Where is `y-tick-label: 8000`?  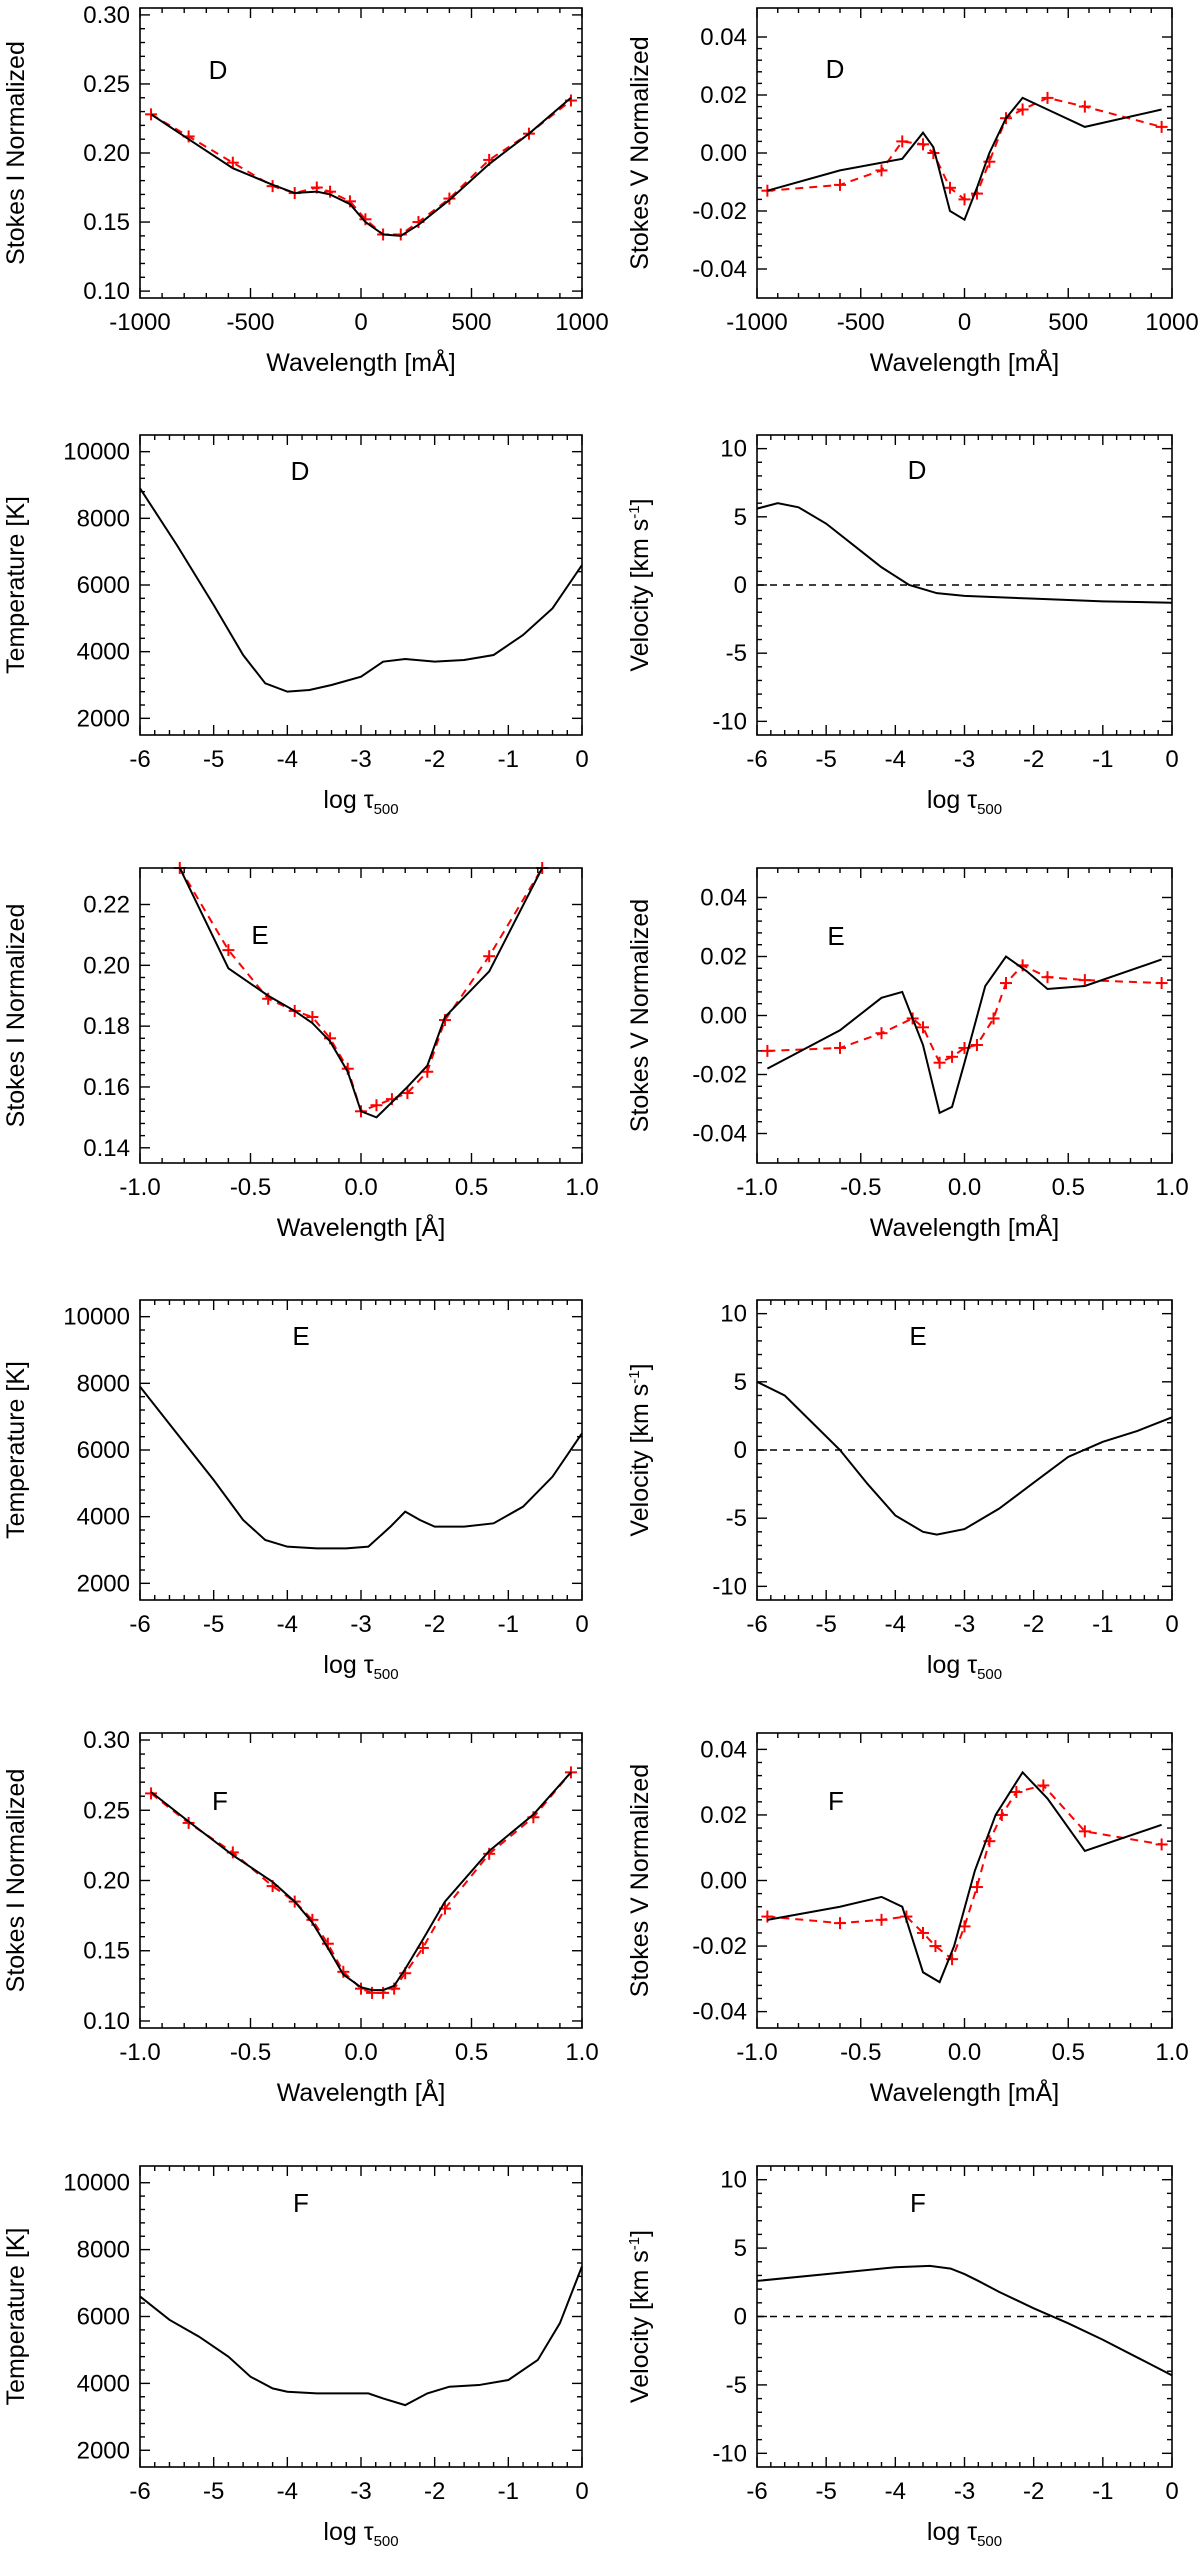 y-tick-label: 8000 is located at coordinates (103, 1383).